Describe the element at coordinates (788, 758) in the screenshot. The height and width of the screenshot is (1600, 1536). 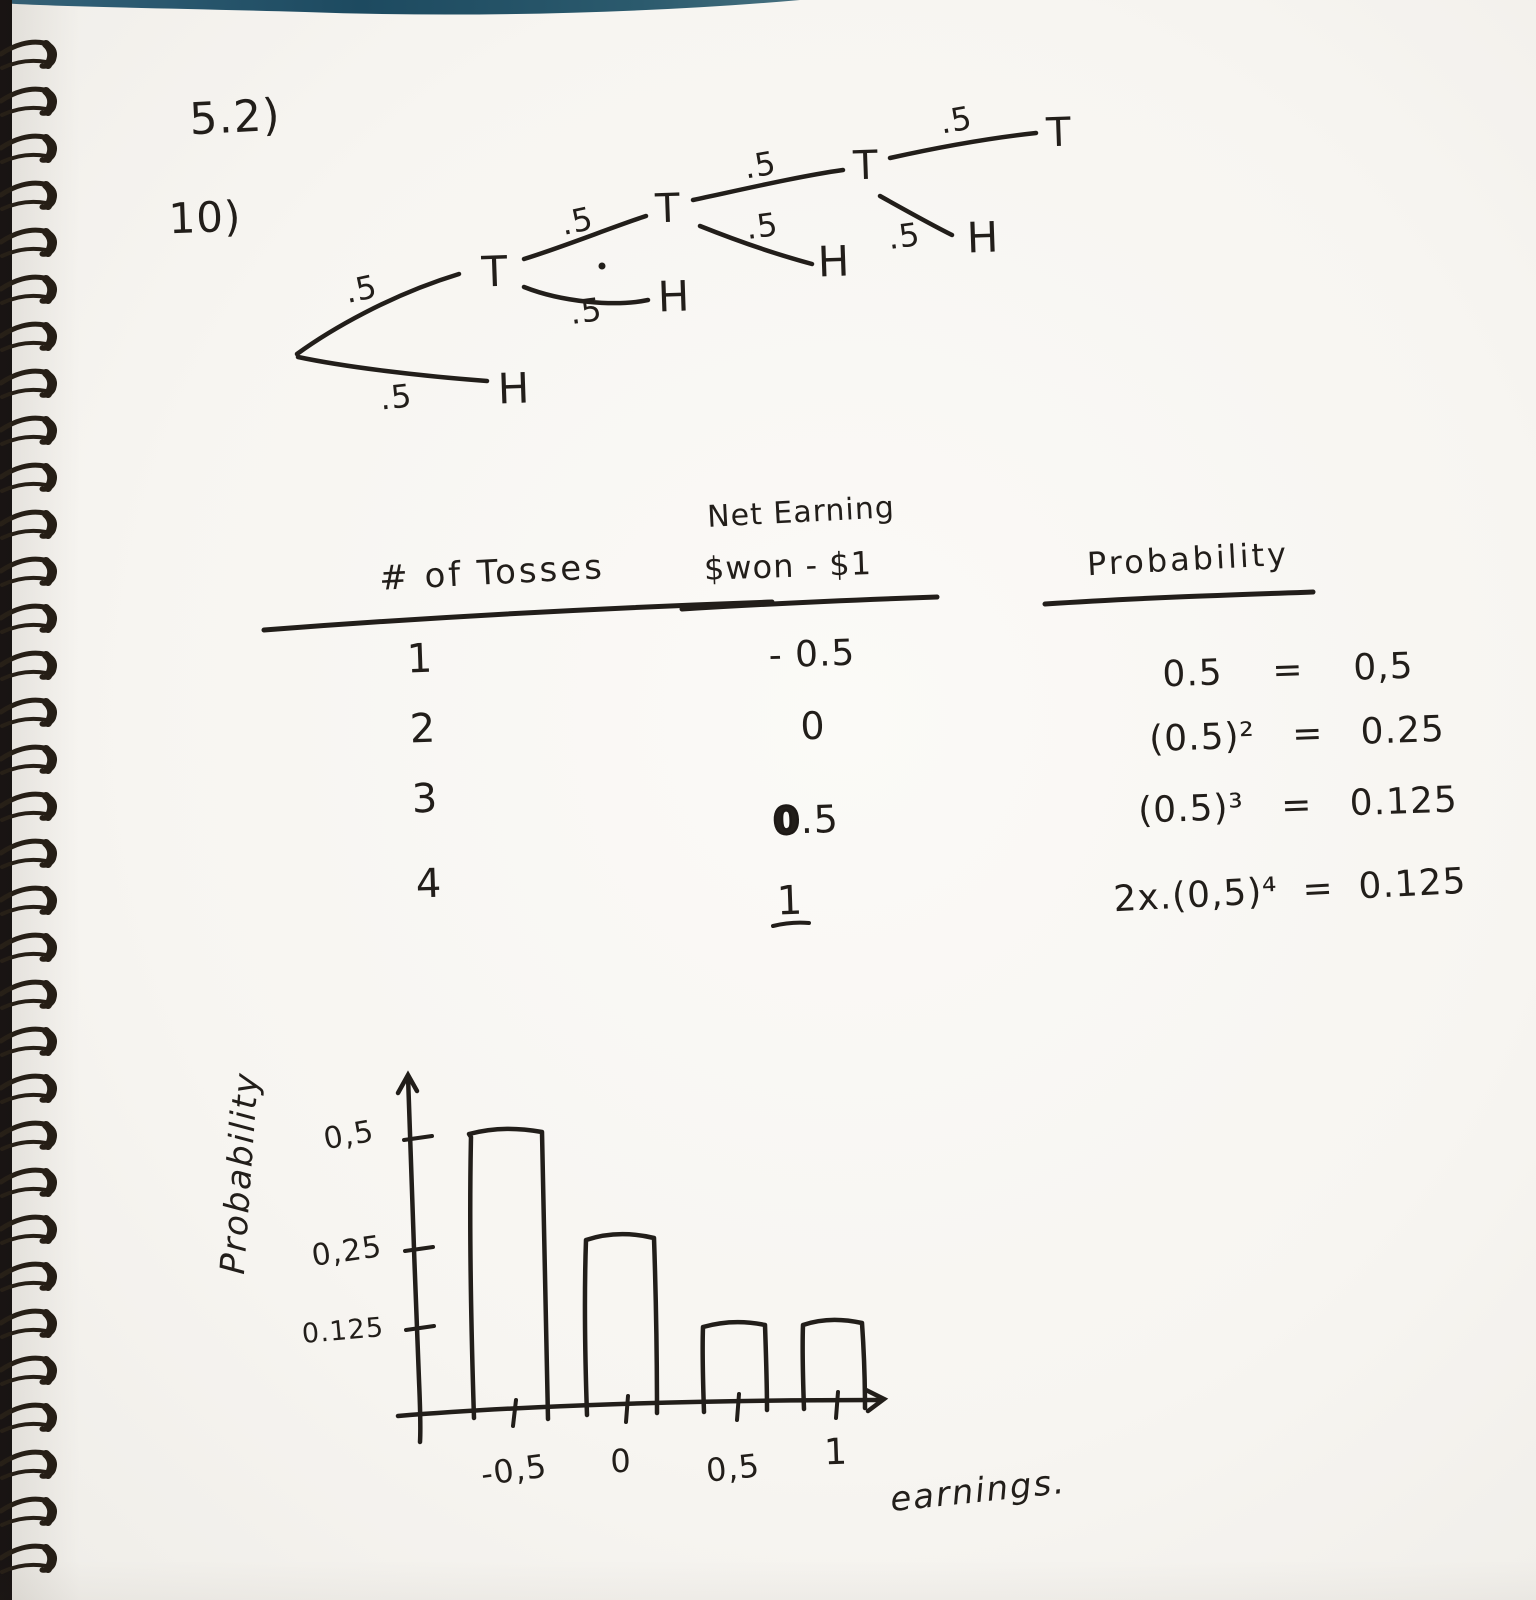
I see `table-underlines` at that location.